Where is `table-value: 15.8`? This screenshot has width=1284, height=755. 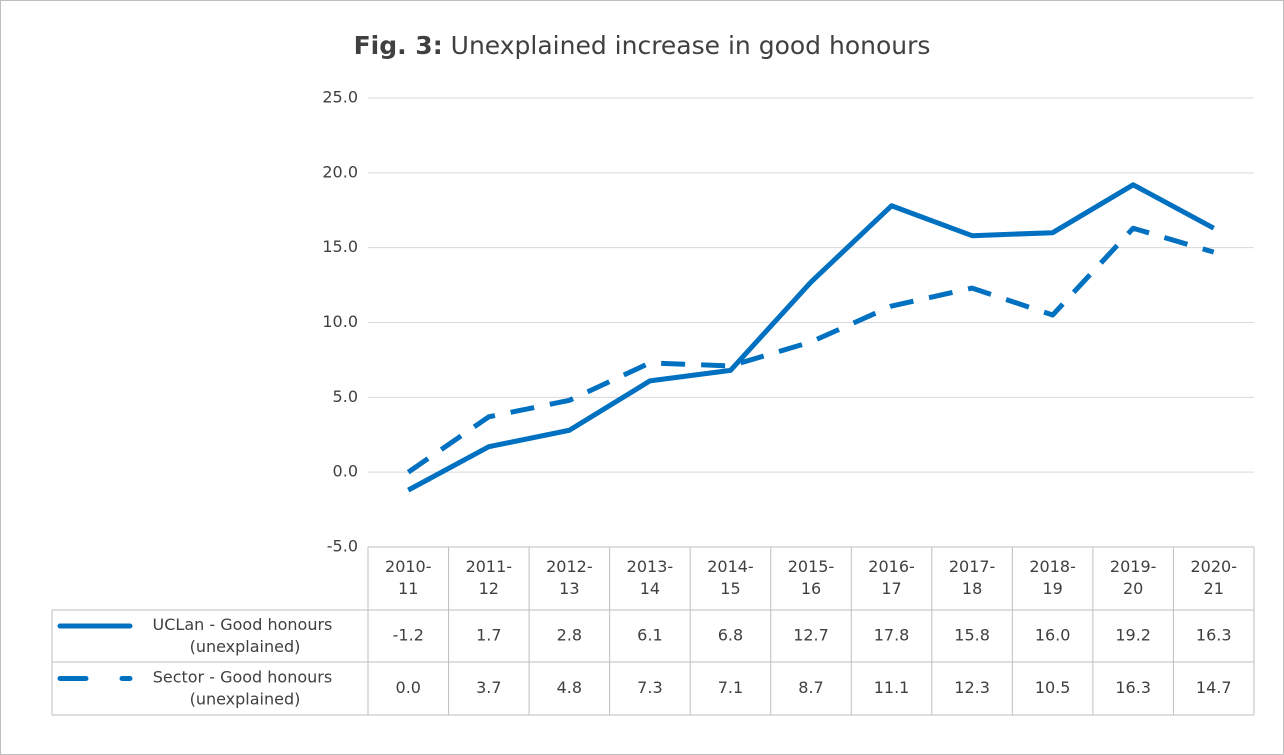 table-value: 15.8 is located at coordinates (972, 635).